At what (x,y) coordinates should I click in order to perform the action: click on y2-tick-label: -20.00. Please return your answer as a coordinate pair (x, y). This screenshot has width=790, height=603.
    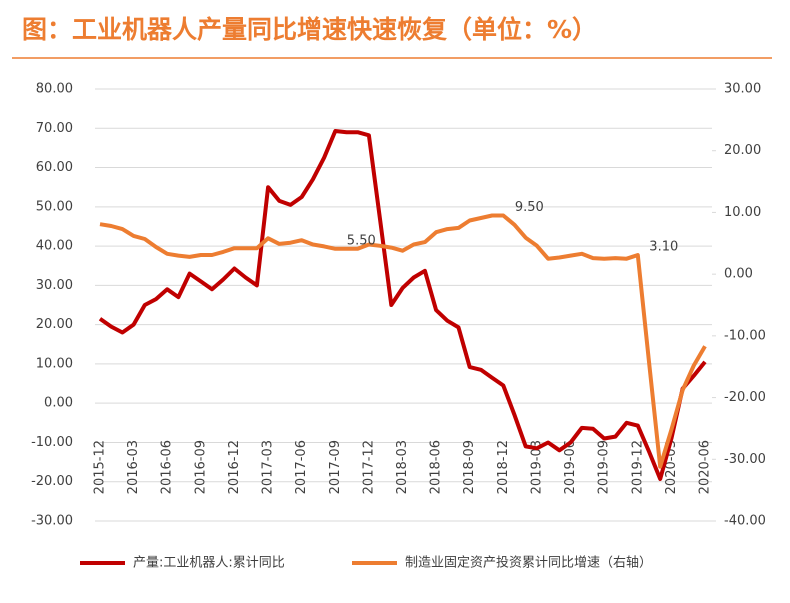
    Looking at the image, I should click on (745, 397).